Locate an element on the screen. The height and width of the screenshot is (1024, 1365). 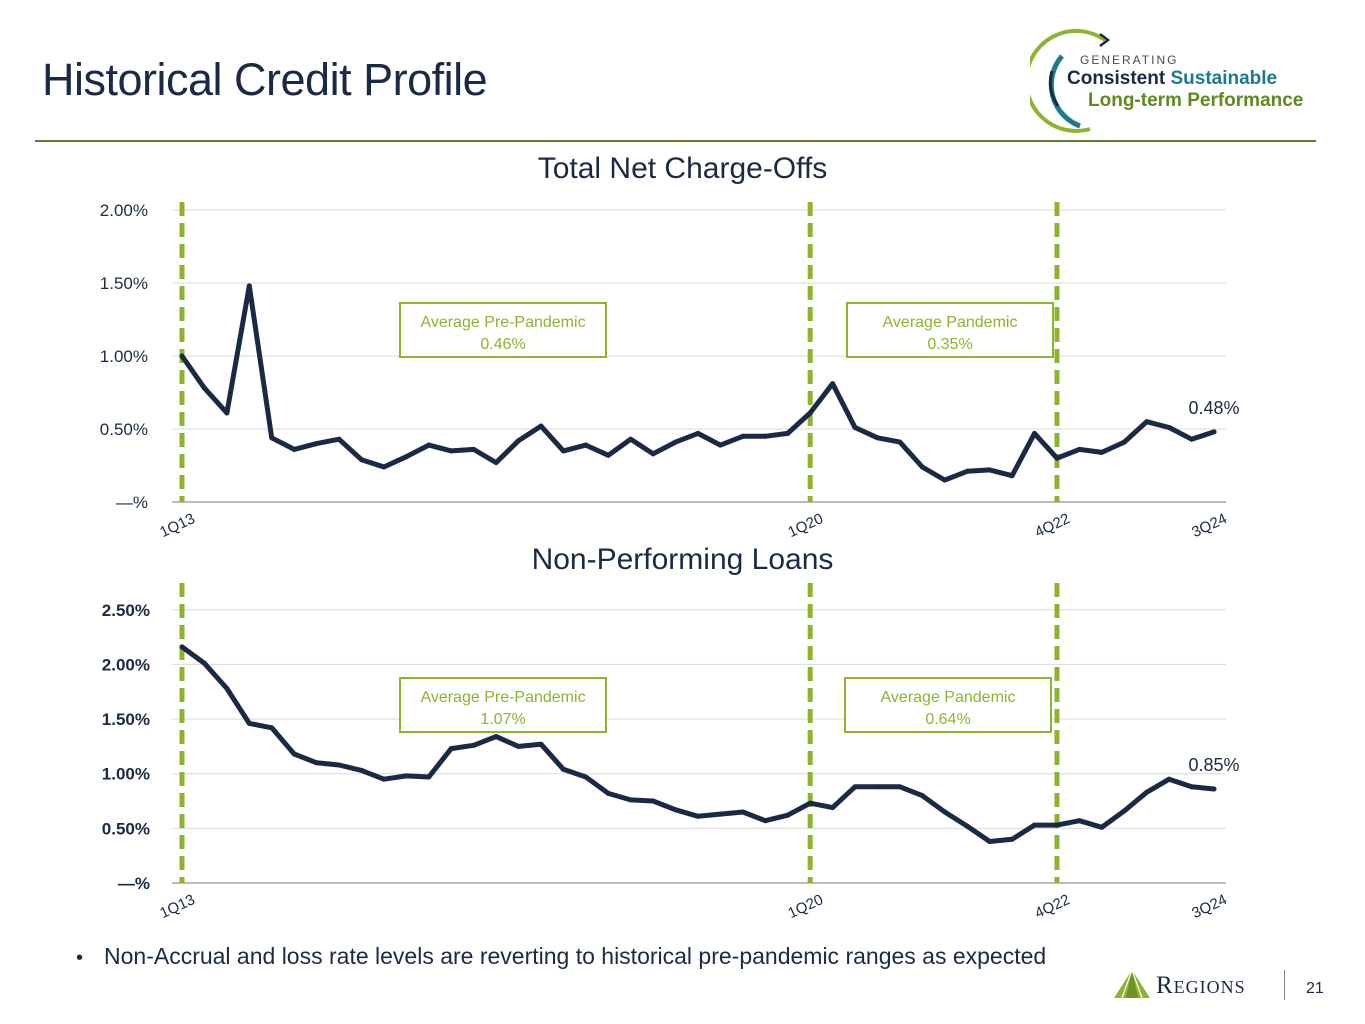
logo-line-one: Consistent Sustainable is located at coordinates (1172, 79).